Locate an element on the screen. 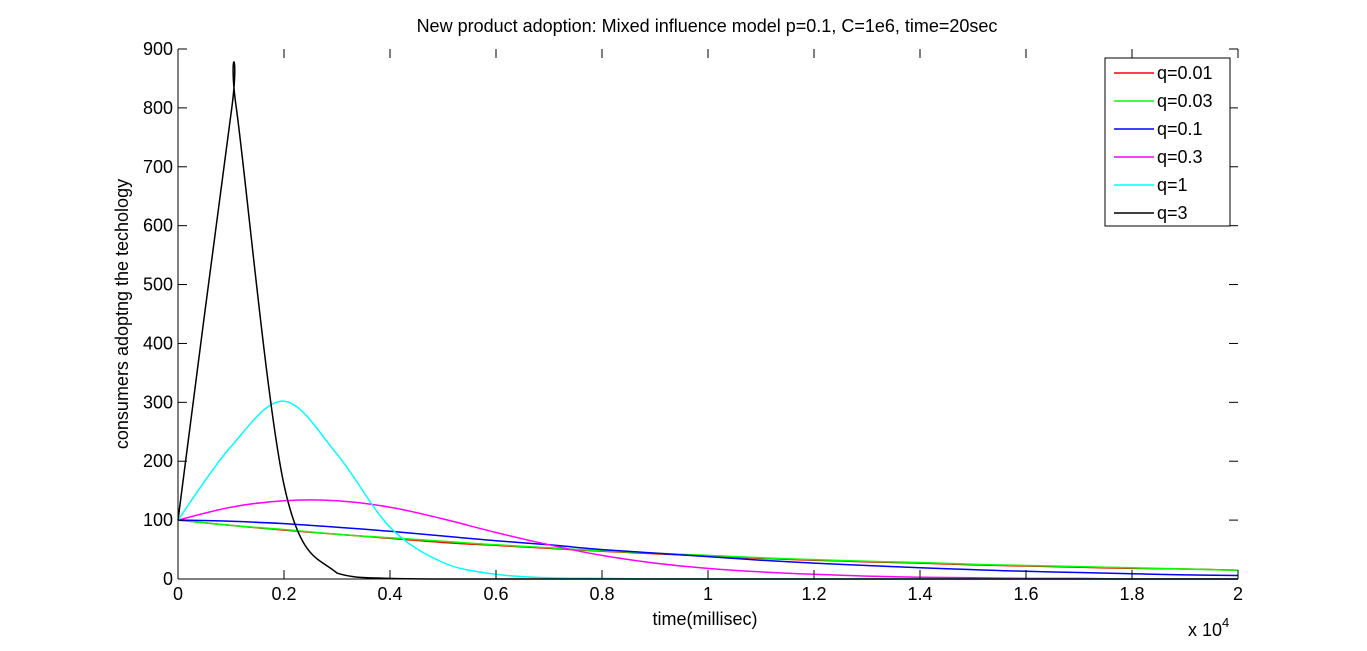 The width and height of the screenshot is (1367, 651). x-multiplier: x 104 is located at coordinates (1208, 627).